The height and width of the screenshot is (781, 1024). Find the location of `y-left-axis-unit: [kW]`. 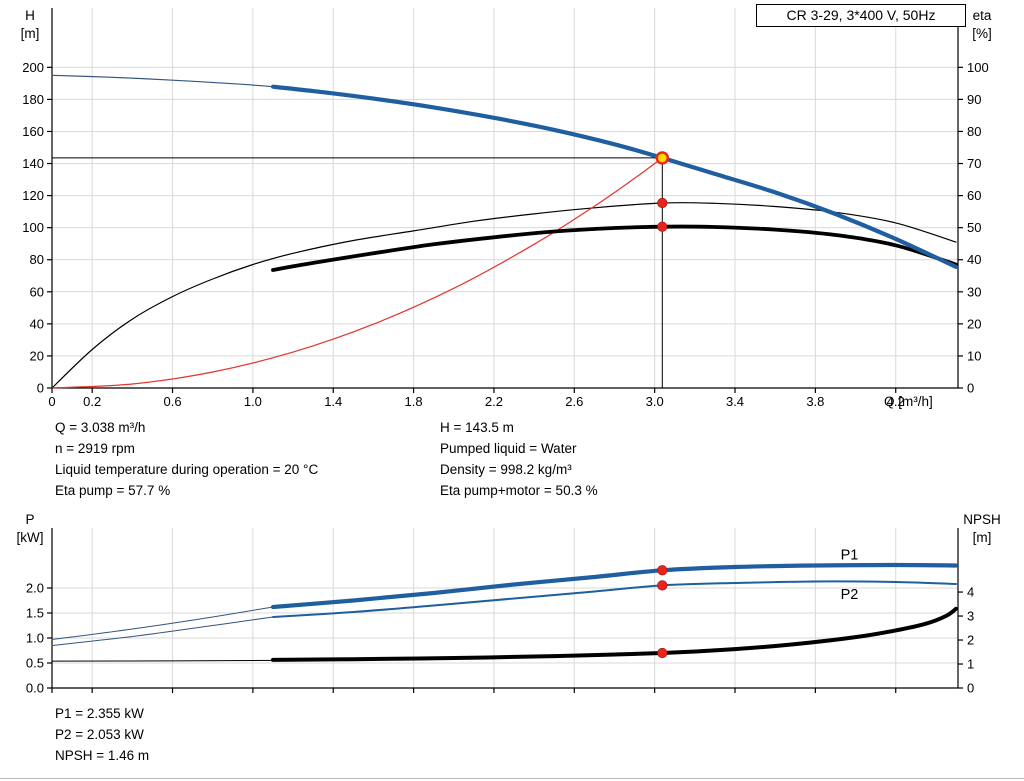

y-left-axis-unit: [kW] is located at coordinates (30, 537).